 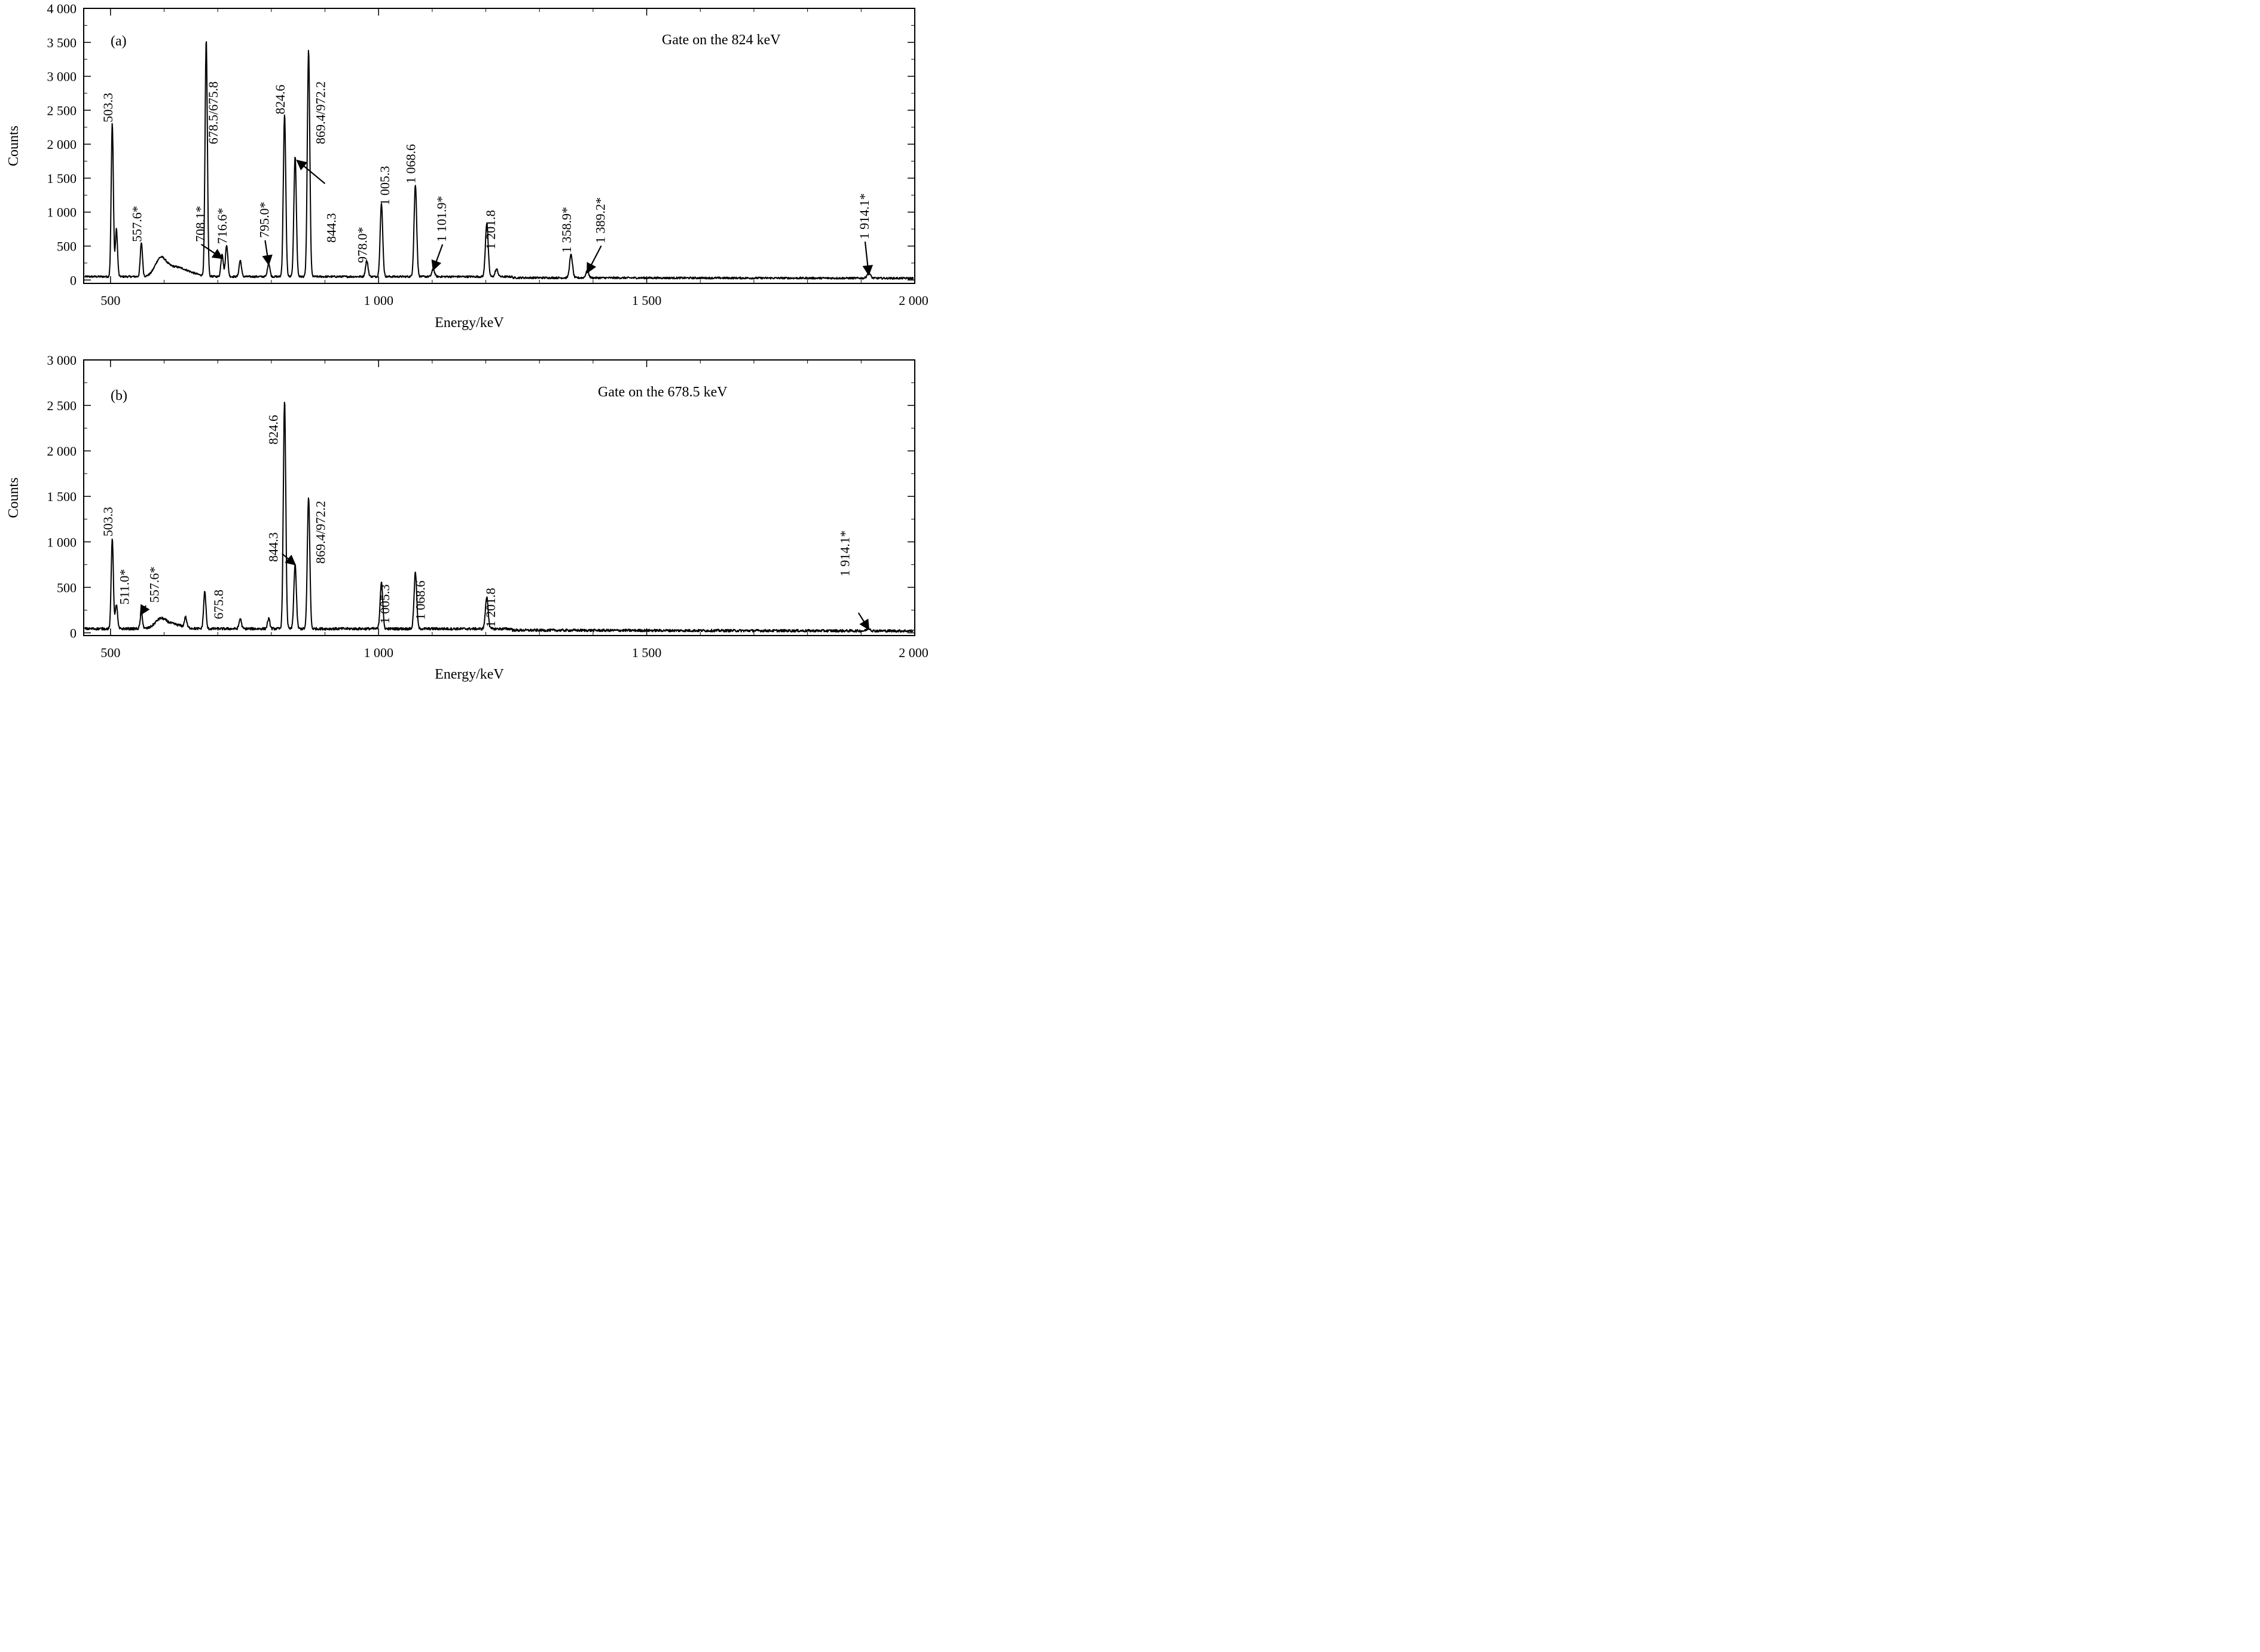 I want to click on peak-label: 1 358.9*, so click(x=566, y=230).